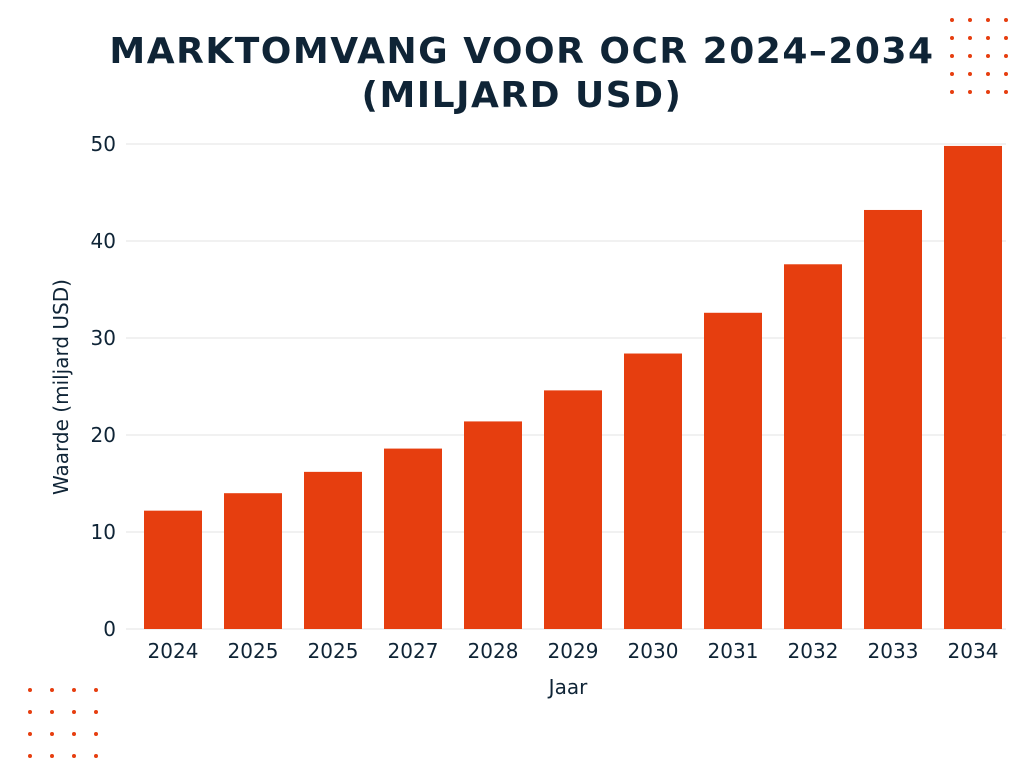 The width and height of the screenshot is (1024, 768). What do you see at coordinates (893, 651) in the screenshot?
I see `x-tick-label: 2033` at bounding box center [893, 651].